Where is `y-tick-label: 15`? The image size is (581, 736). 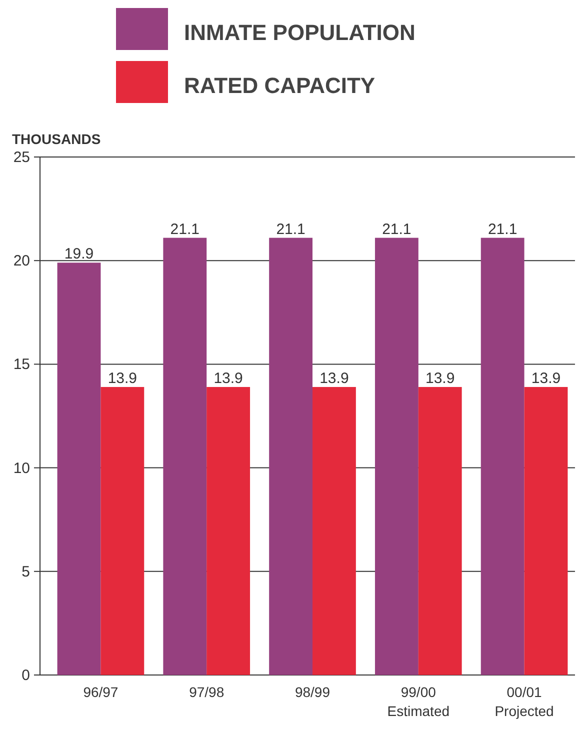
y-tick-label: 15 is located at coordinates (21, 365).